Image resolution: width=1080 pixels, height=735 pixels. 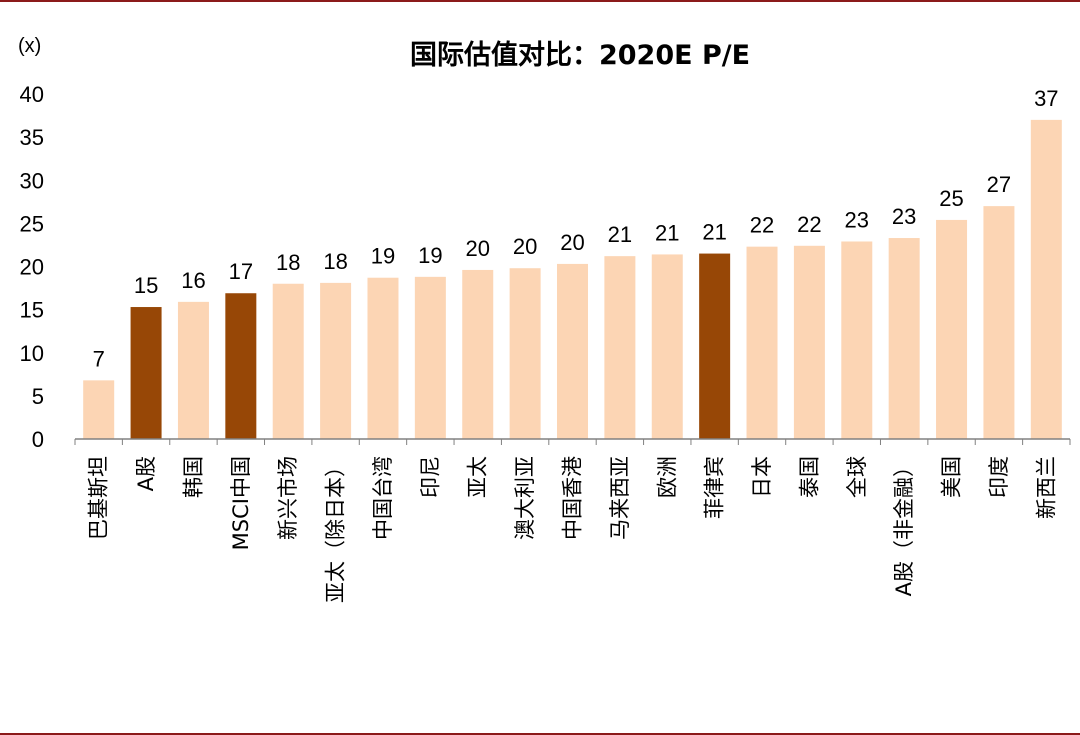 I want to click on category-label: 欧洲, so click(x=667, y=477).